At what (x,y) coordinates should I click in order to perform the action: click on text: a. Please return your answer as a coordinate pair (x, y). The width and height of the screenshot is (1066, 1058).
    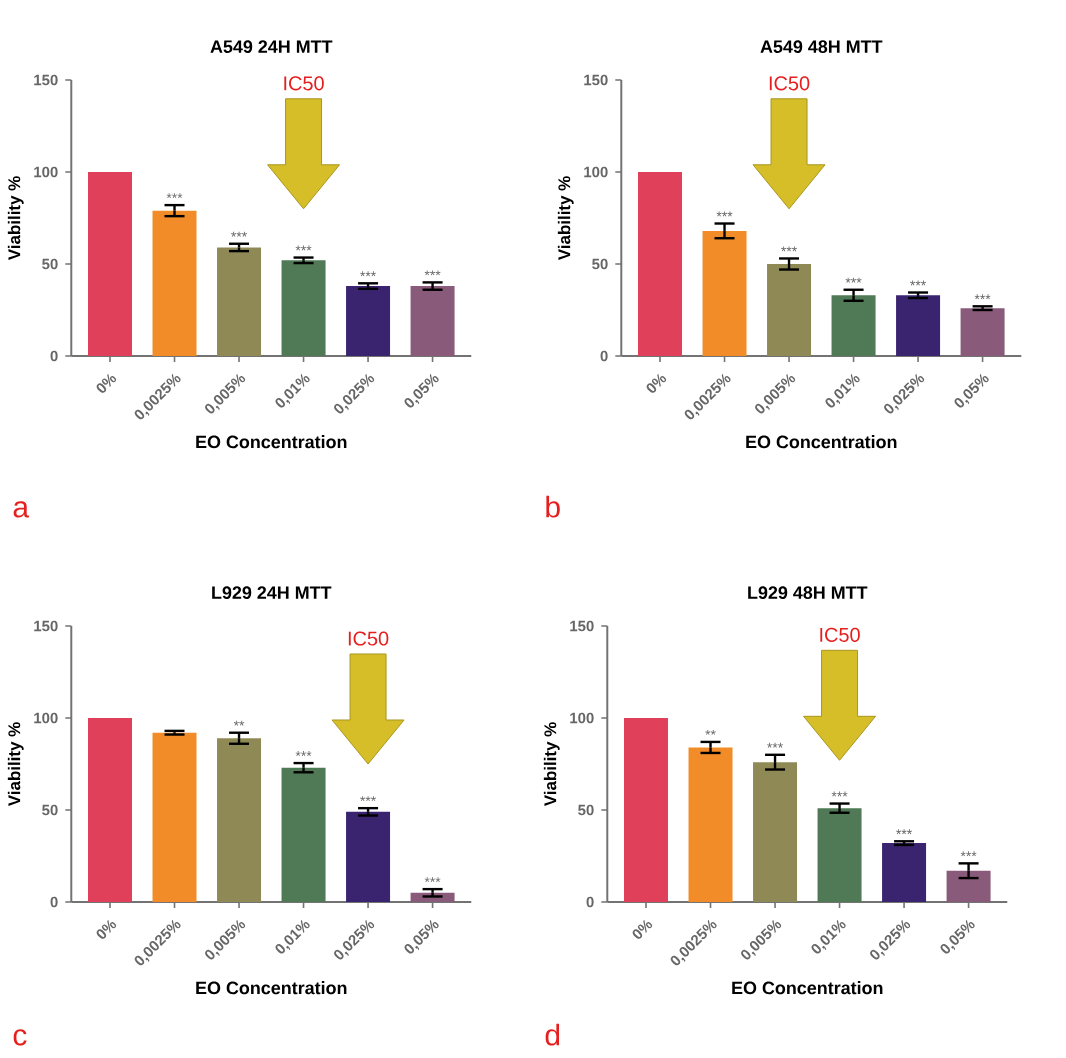
    Looking at the image, I should click on (21, 509).